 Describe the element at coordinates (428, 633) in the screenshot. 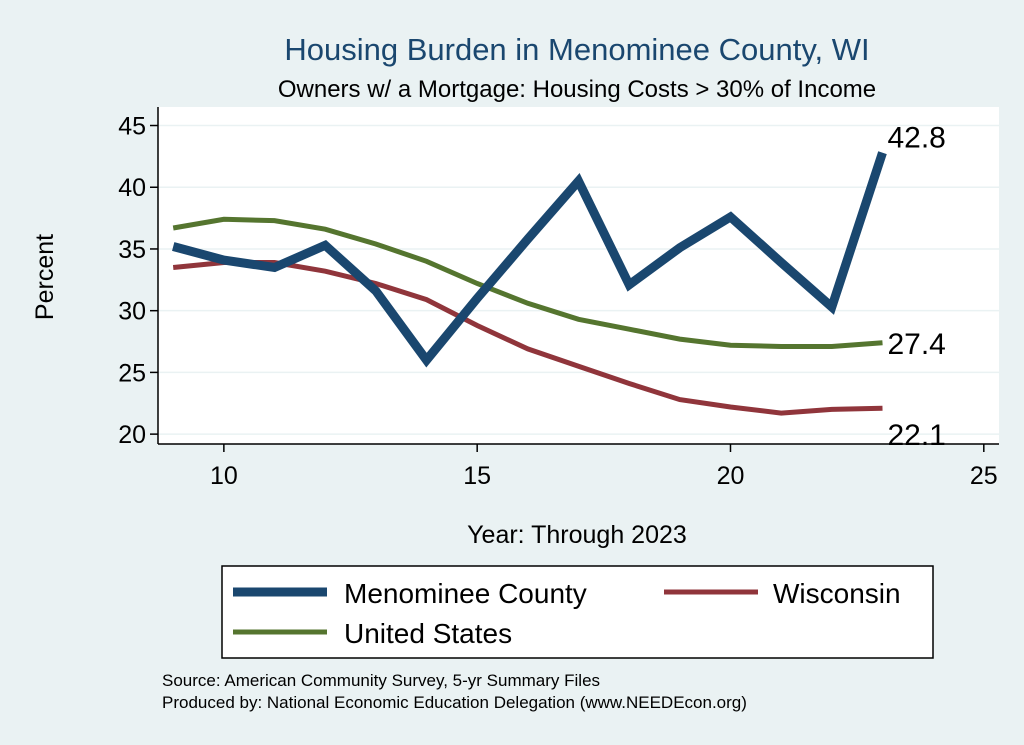

I see `legend-label-united-states: United States` at that location.